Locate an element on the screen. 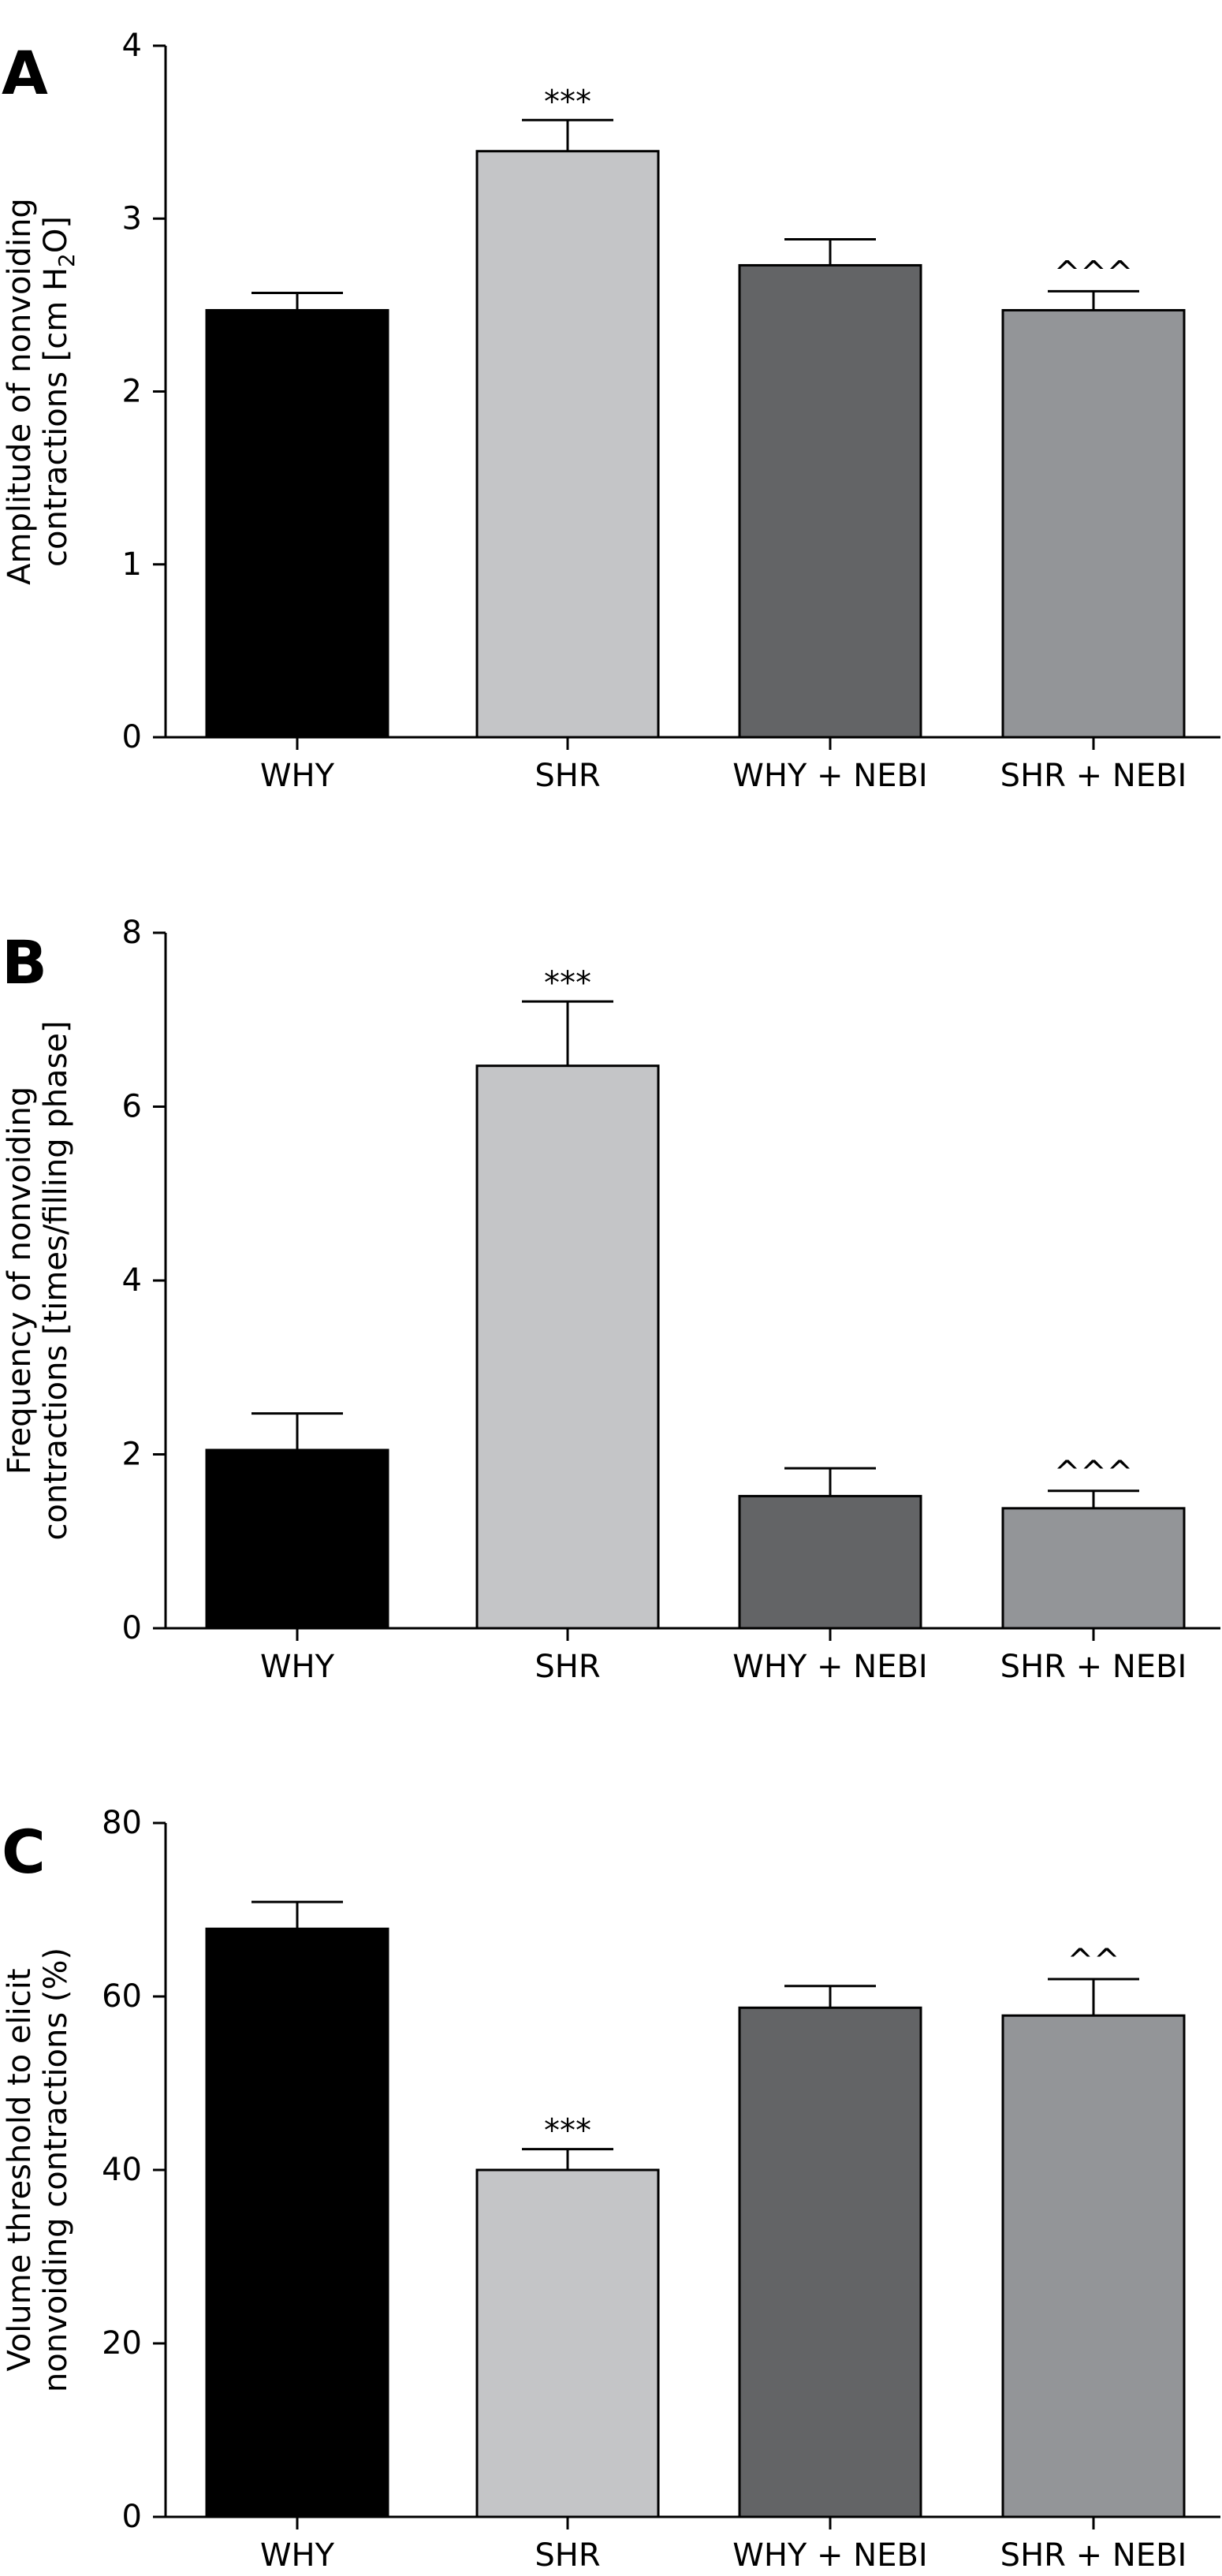 The image size is (1222, 2576). panel-letter: B is located at coordinates (24, 962).